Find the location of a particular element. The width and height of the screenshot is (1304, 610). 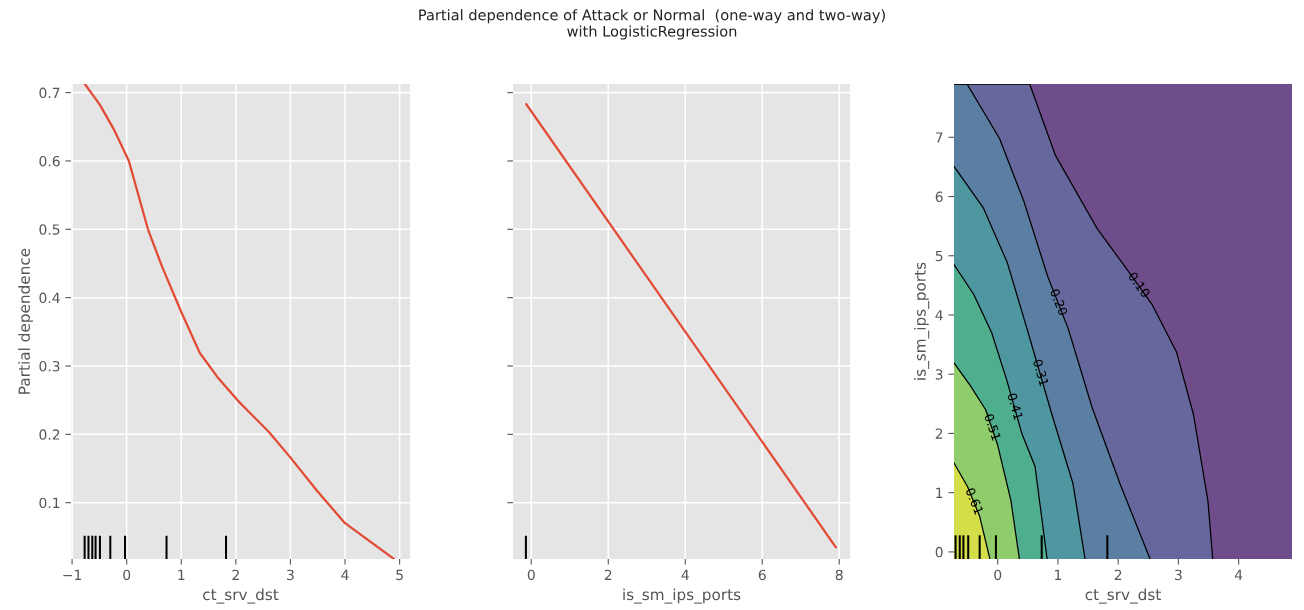

y-tick-label: 0.3 is located at coordinates (49, 366).